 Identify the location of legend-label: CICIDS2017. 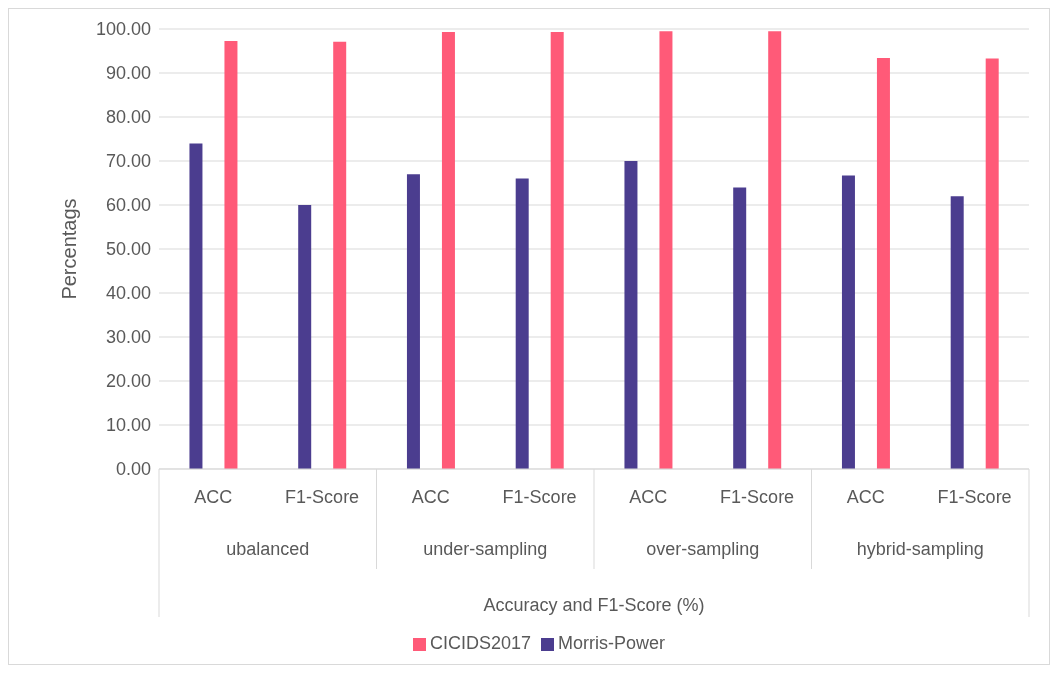
(480, 643).